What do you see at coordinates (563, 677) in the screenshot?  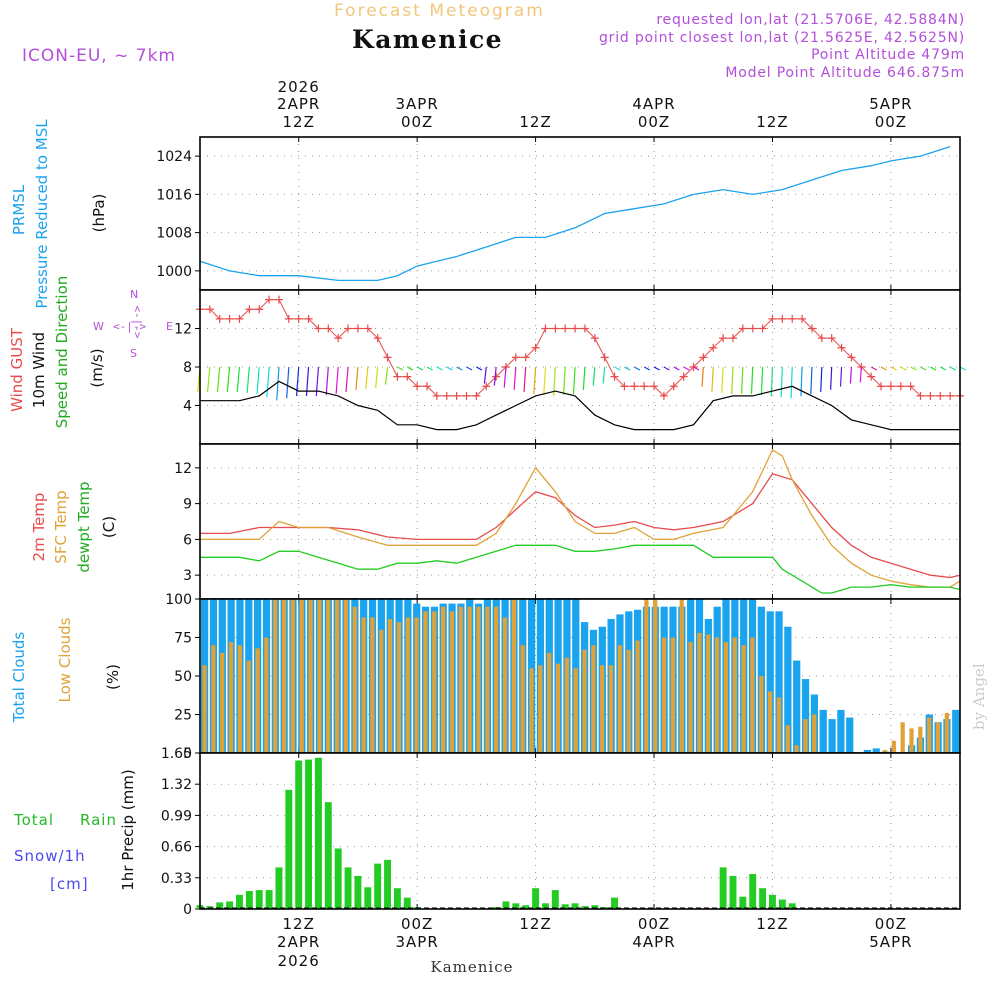 I see `clouds-panel: 0 25 50 75 100` at bounding box center [563, 677].